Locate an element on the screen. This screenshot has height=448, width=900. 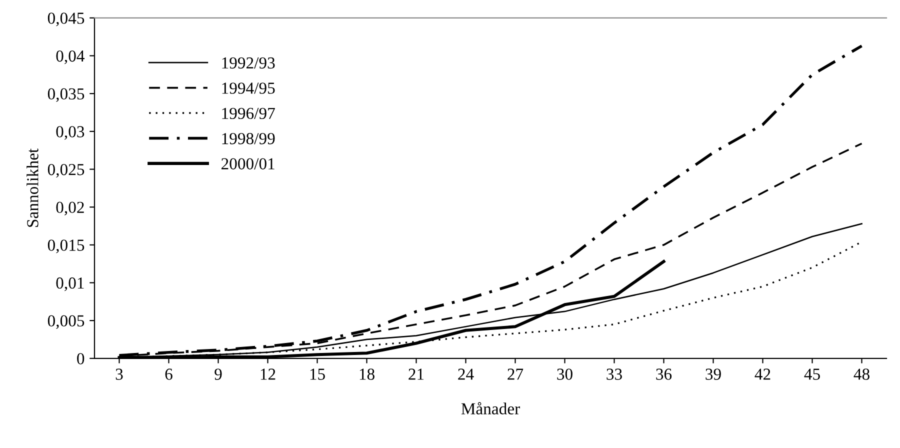
y-tick-label: 0,015 is located at coordinates (66, 247).